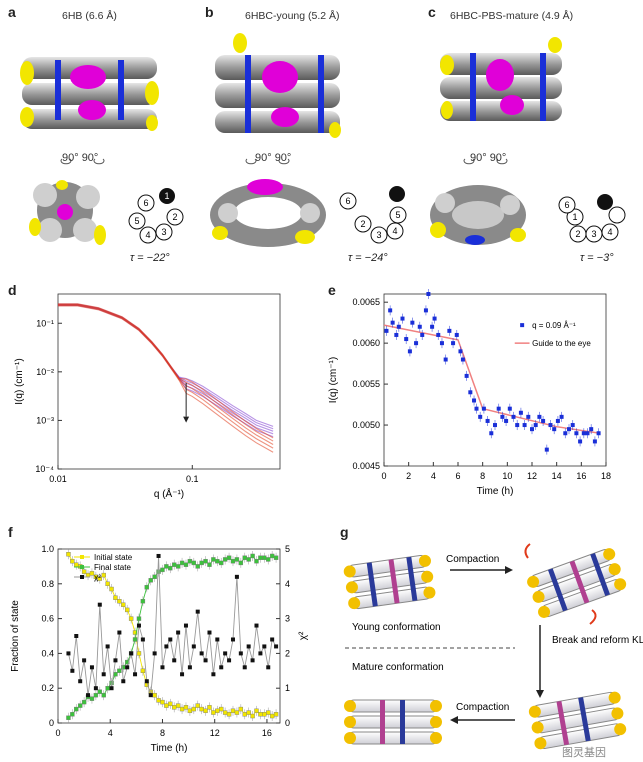 This screenshot has width=643, height=762. I want to click on helix-diagram-c: 1 6 2 3 4, so click(592, 218).